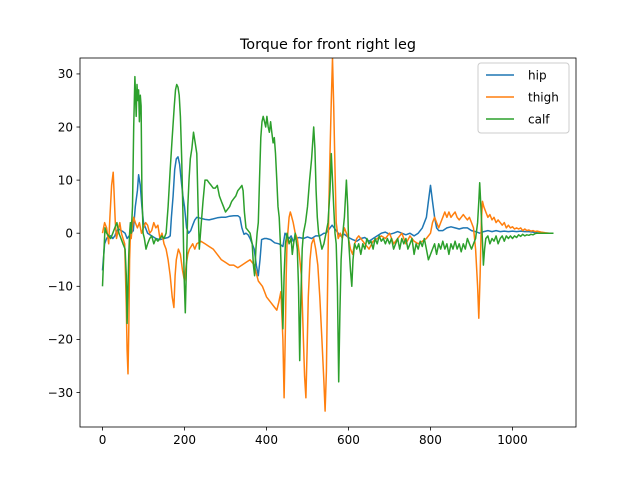 This screenshot has width=640, height=480. What do you see at coordinates (60, 393) in the screenshot?
I see `y-tick-label: −30` at bounding box center [60, 393].